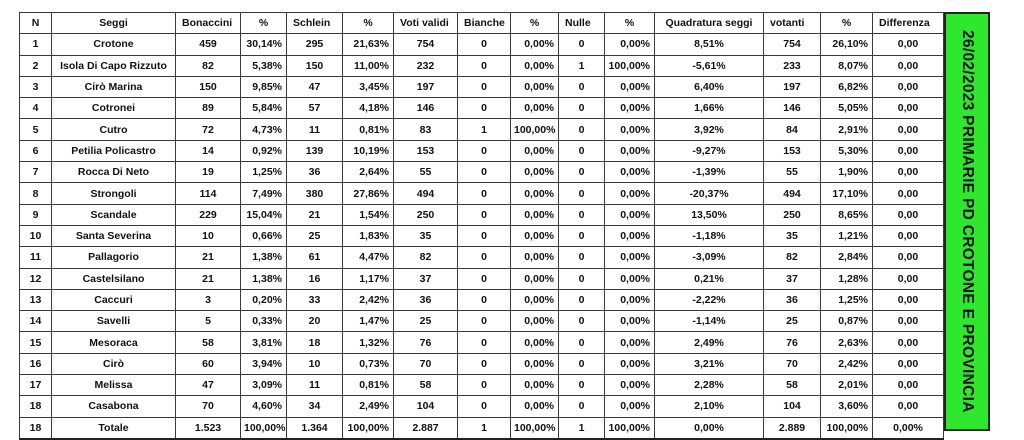 The image size is (1024, 440). I want to click on cell-seggio: Cutro, so click(113, 129).